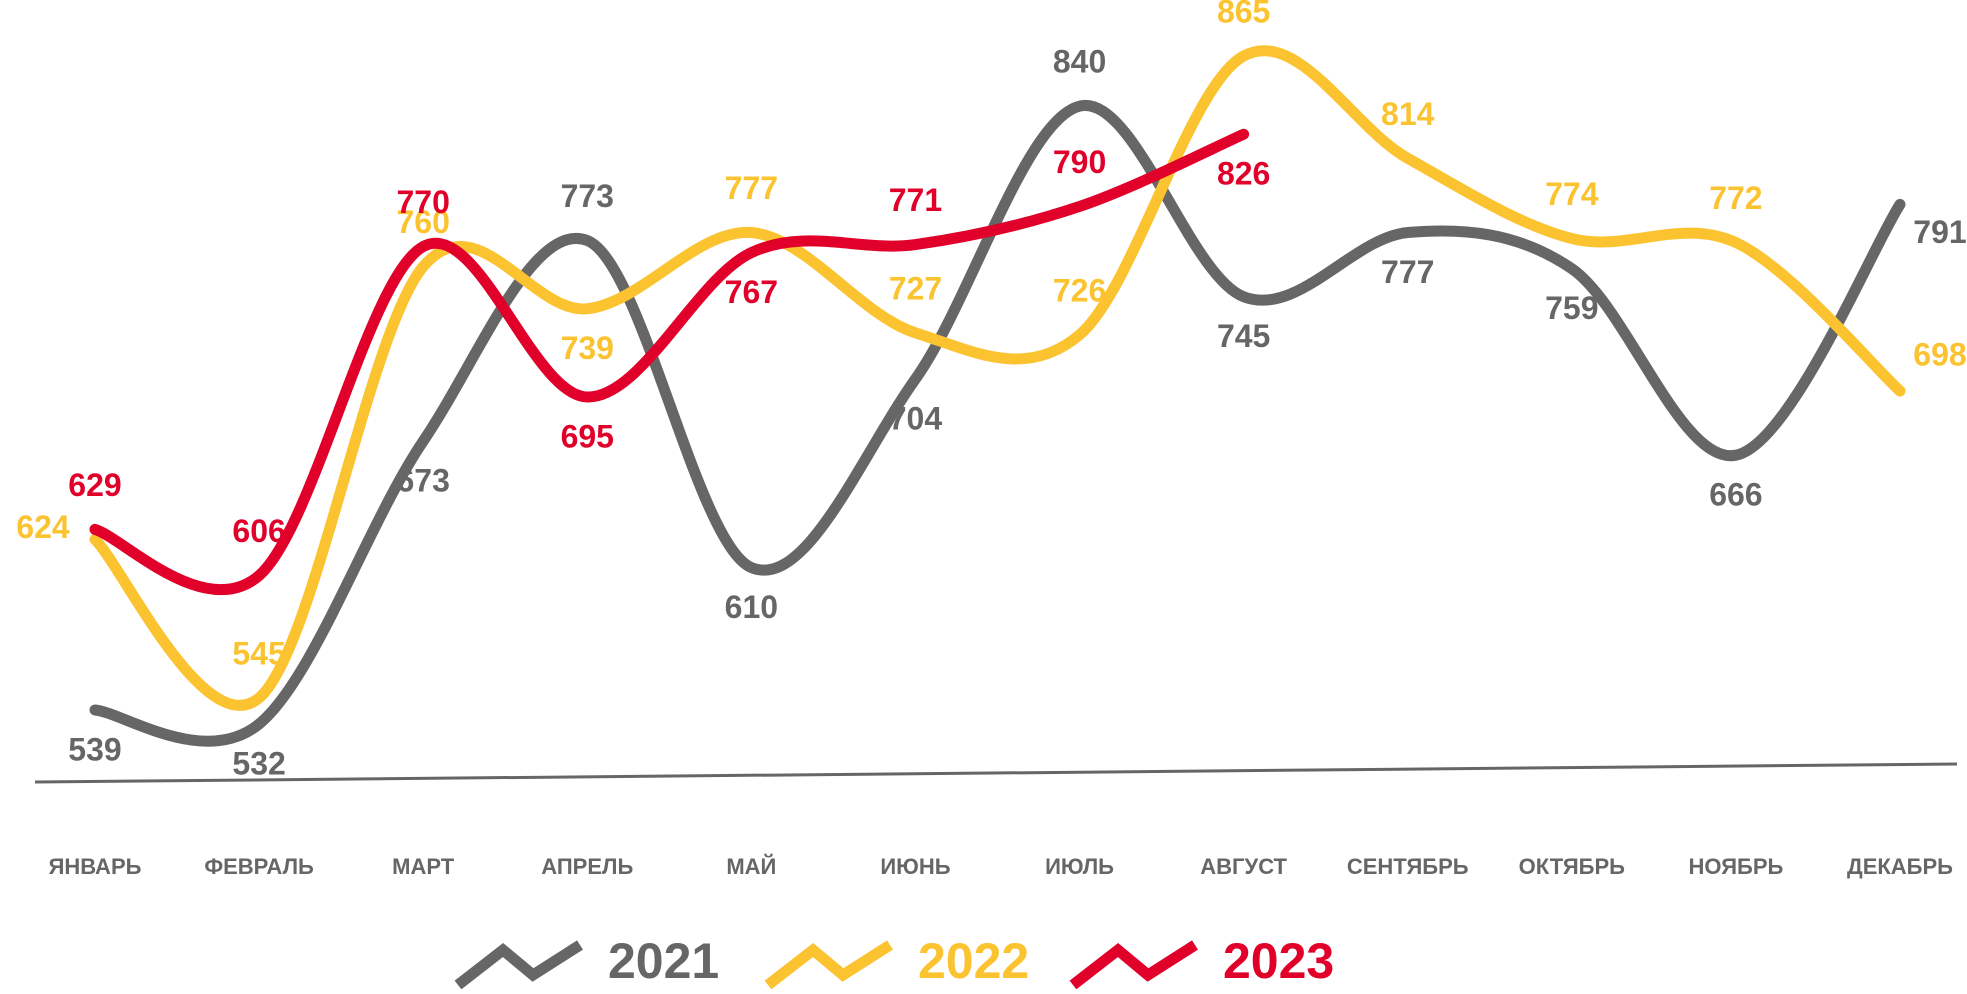  Describe the element at coordinates (1735, 495) in the screenshot. I see `data-label: 666` at that location.